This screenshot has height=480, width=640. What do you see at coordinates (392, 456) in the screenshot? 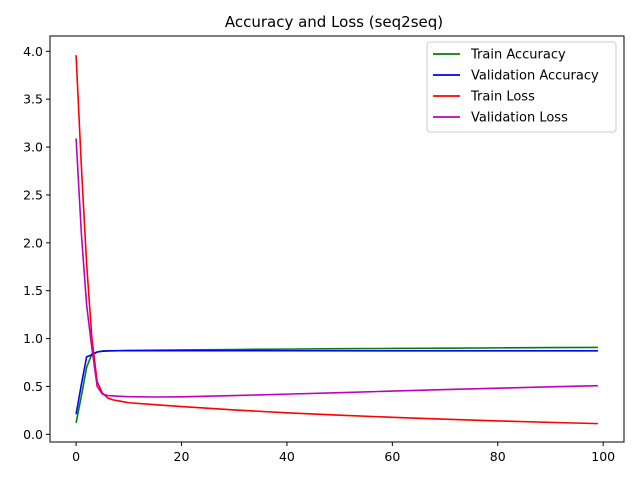
I see `x-tick-label: 60` at bounding box center [392, 456].